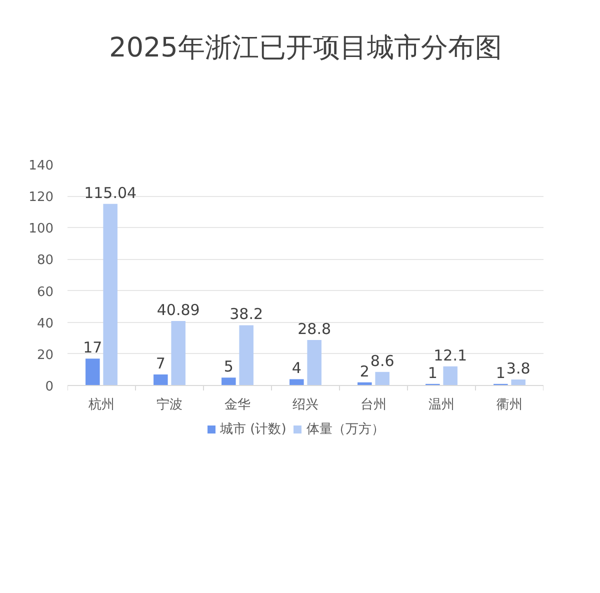 Image resolution: width=600 pixels, height=593 pixels. Describe the element at coordinates (178, 309) in the screenshot. I see `data-label: 40.89` at that location.